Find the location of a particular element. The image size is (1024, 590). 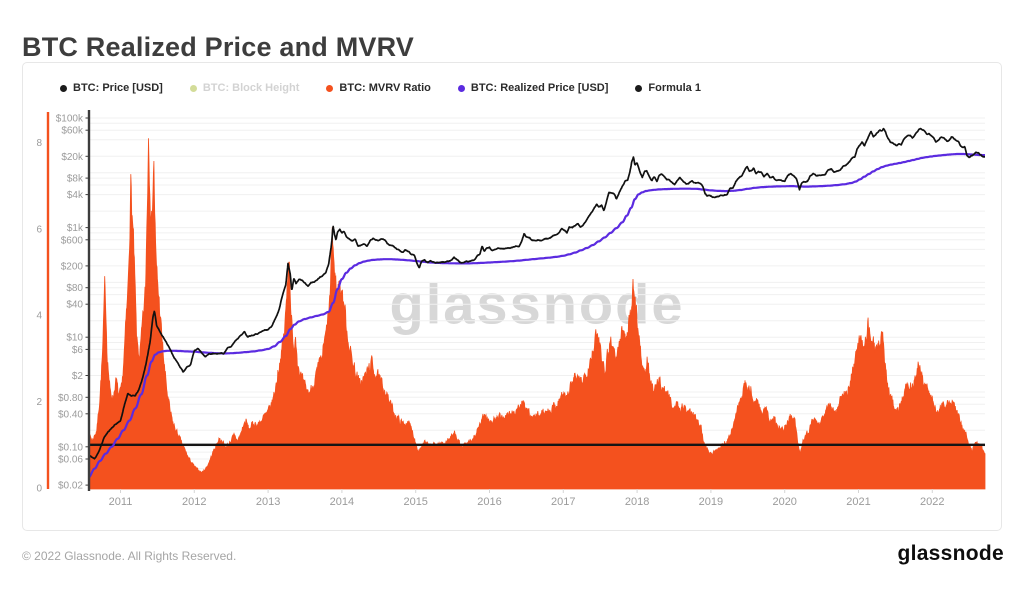

legend-item-formula-1: Formula 1 is located at coordinates (668, 88).